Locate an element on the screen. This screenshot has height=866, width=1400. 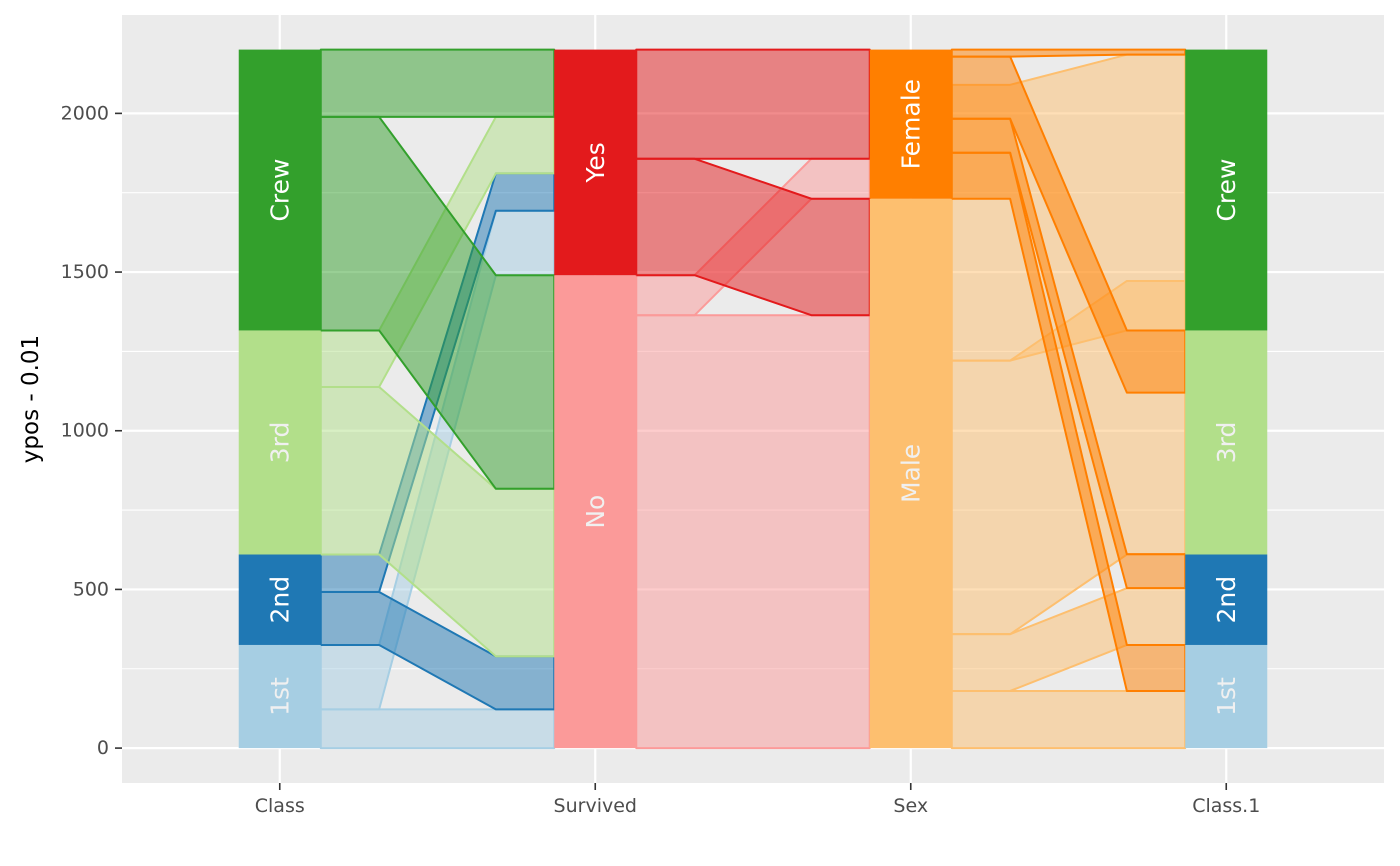
y-tick-label: 500 is located at coordinates (91, 589).